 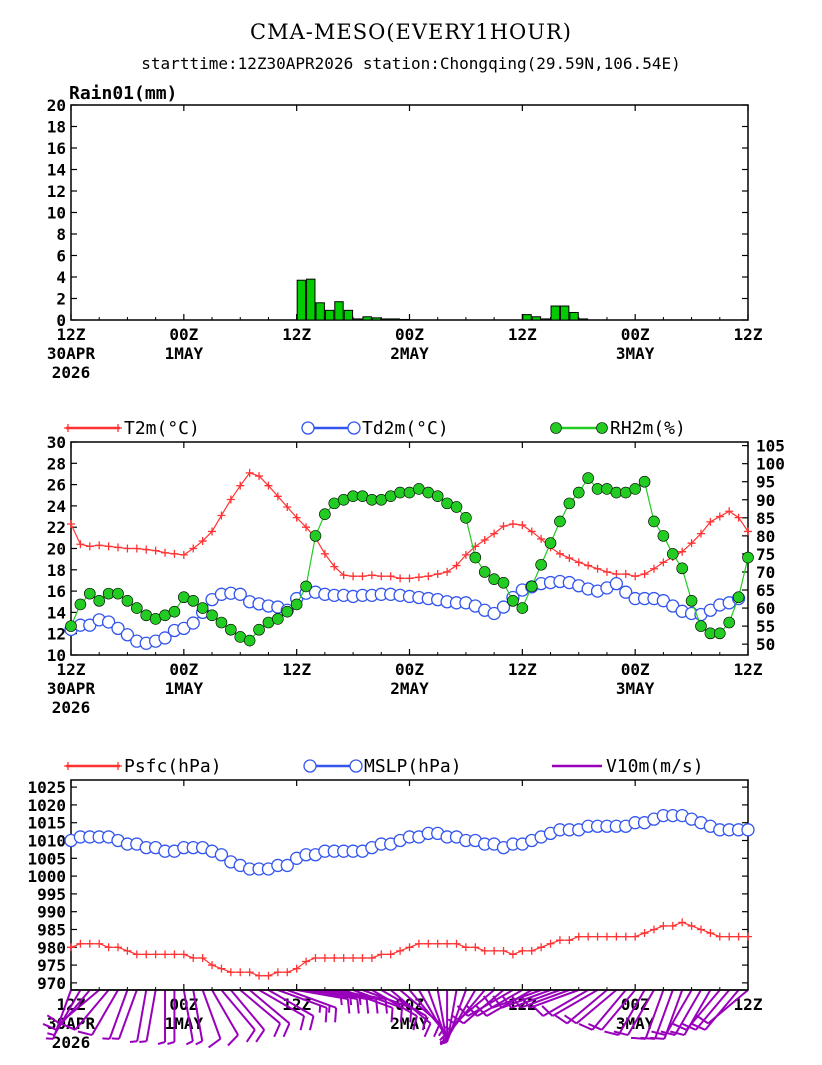 What do you see at coordinates (61, 256) in the screenshot?
I see `y-tick-label: 6` at bounding box center [61, 256].